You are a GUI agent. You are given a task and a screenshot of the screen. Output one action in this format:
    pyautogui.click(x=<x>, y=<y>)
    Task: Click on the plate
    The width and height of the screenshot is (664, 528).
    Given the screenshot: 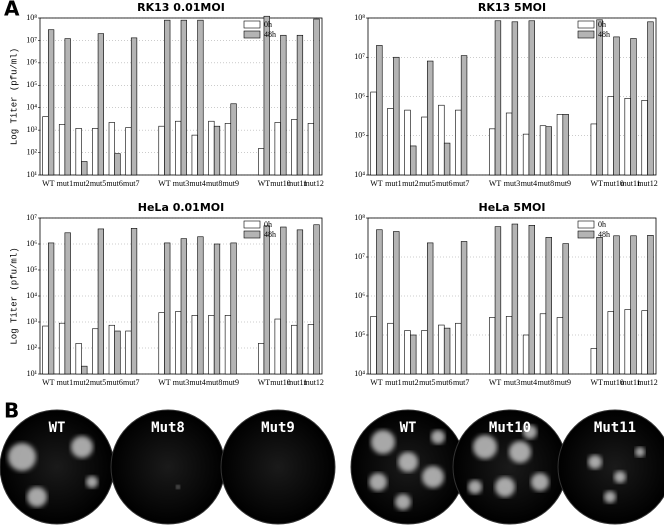 What is the action you would take?
    pyautogui.click(x=610, y=467)
    